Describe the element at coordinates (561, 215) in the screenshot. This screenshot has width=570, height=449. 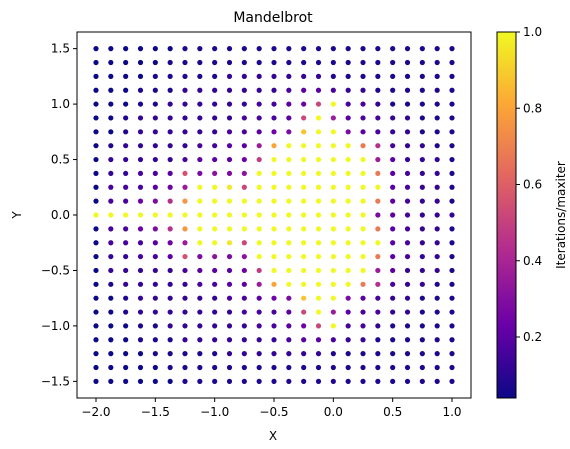
I see `colorbar-label: Iterations/maxiter` at that location.